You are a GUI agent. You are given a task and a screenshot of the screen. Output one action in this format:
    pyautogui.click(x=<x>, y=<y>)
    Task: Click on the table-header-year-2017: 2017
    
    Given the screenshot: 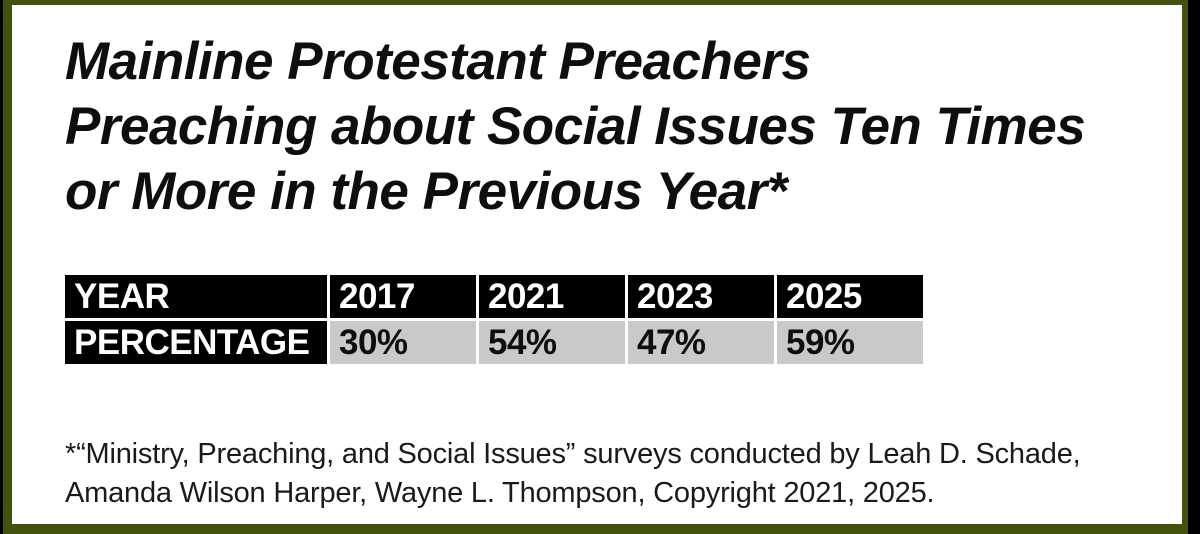 What is the action you would take?
    pyautogui.click(x=403, y=296)
    